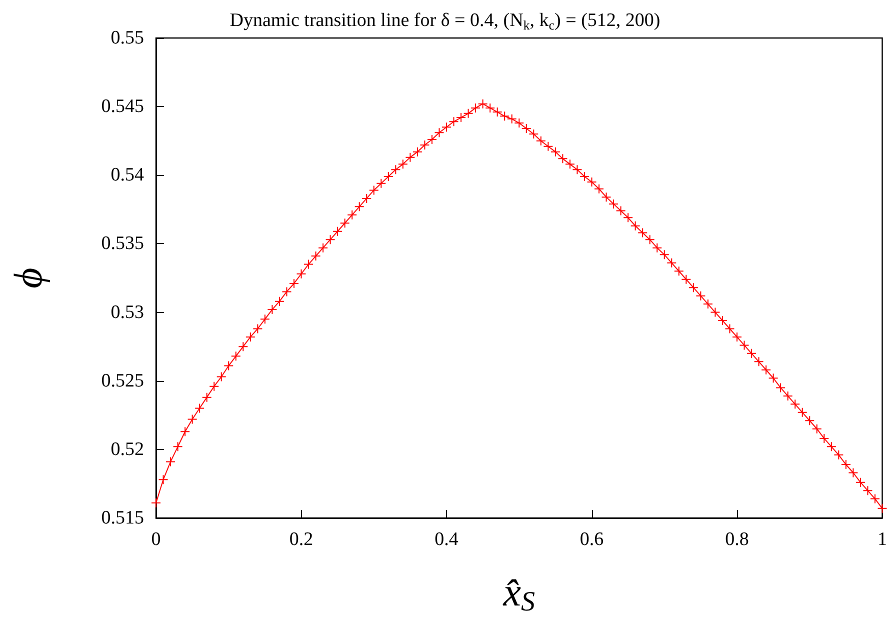 This screenshot has height=621, width=890. Describe the element at coordinates (127, 449) in the screenshot. I see `y-tick-label: 0.52` at that location.